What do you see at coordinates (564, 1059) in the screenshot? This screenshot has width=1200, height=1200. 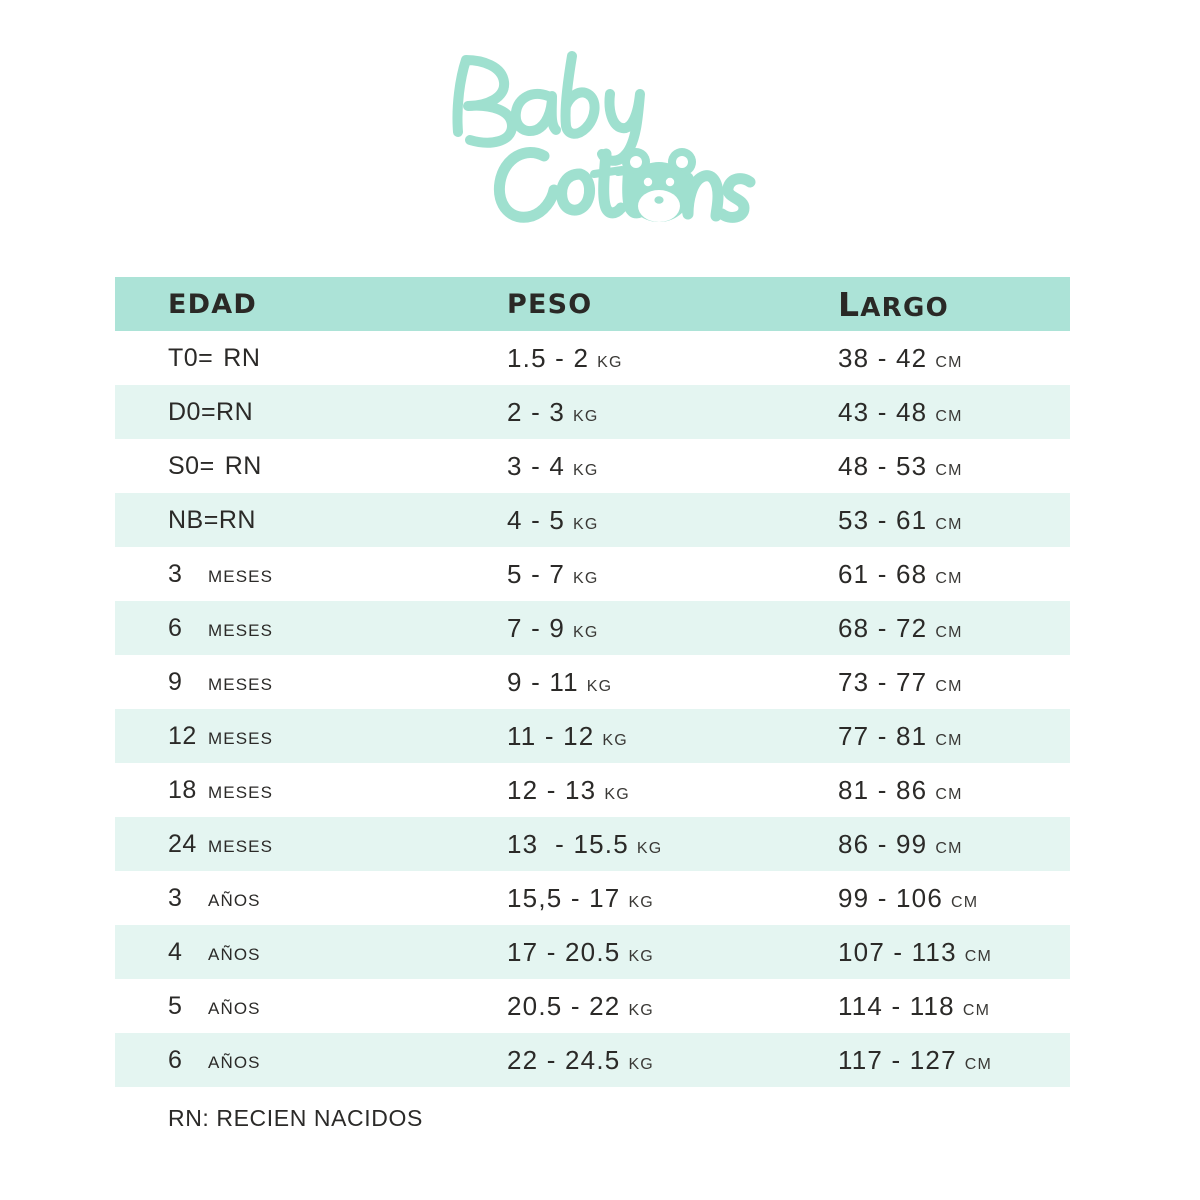 I see `weight-value: 22 - 24.5` at bounding box center [564, 1059].